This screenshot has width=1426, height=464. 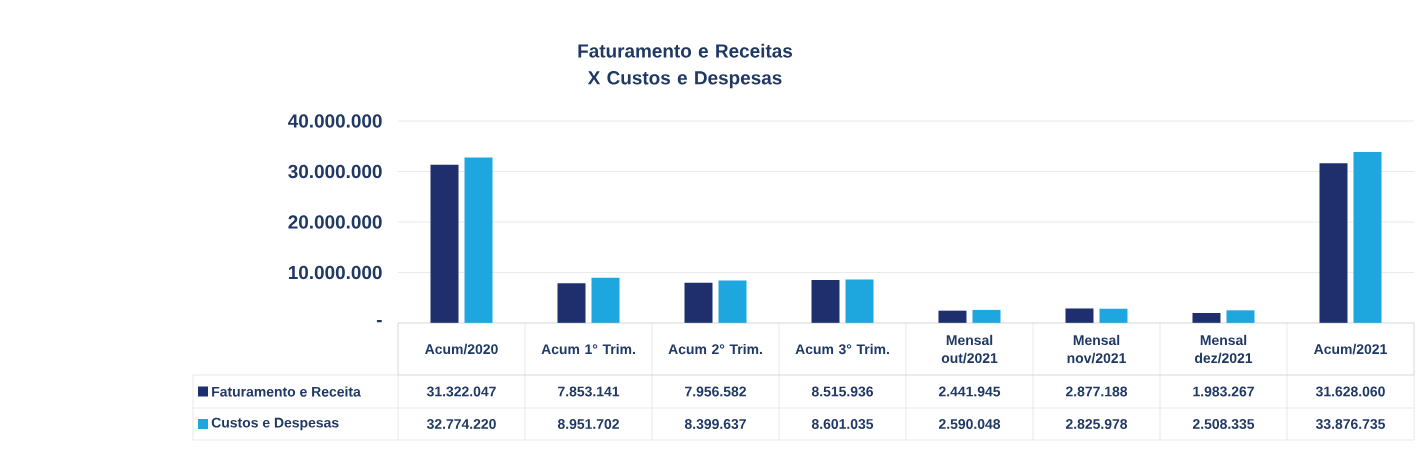 What do you see at coordinates (461, 424) in the screenshot?
I see `data-label: 32.774.220` at bounding box center [461, 424].